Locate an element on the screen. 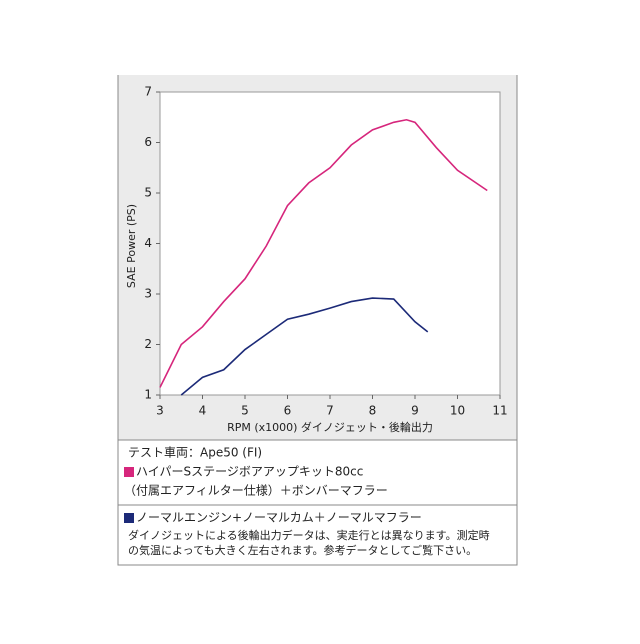 The height and width of the screenshot is (644, 640). y-tick-label: 5 is located at coordinates (148, 193).